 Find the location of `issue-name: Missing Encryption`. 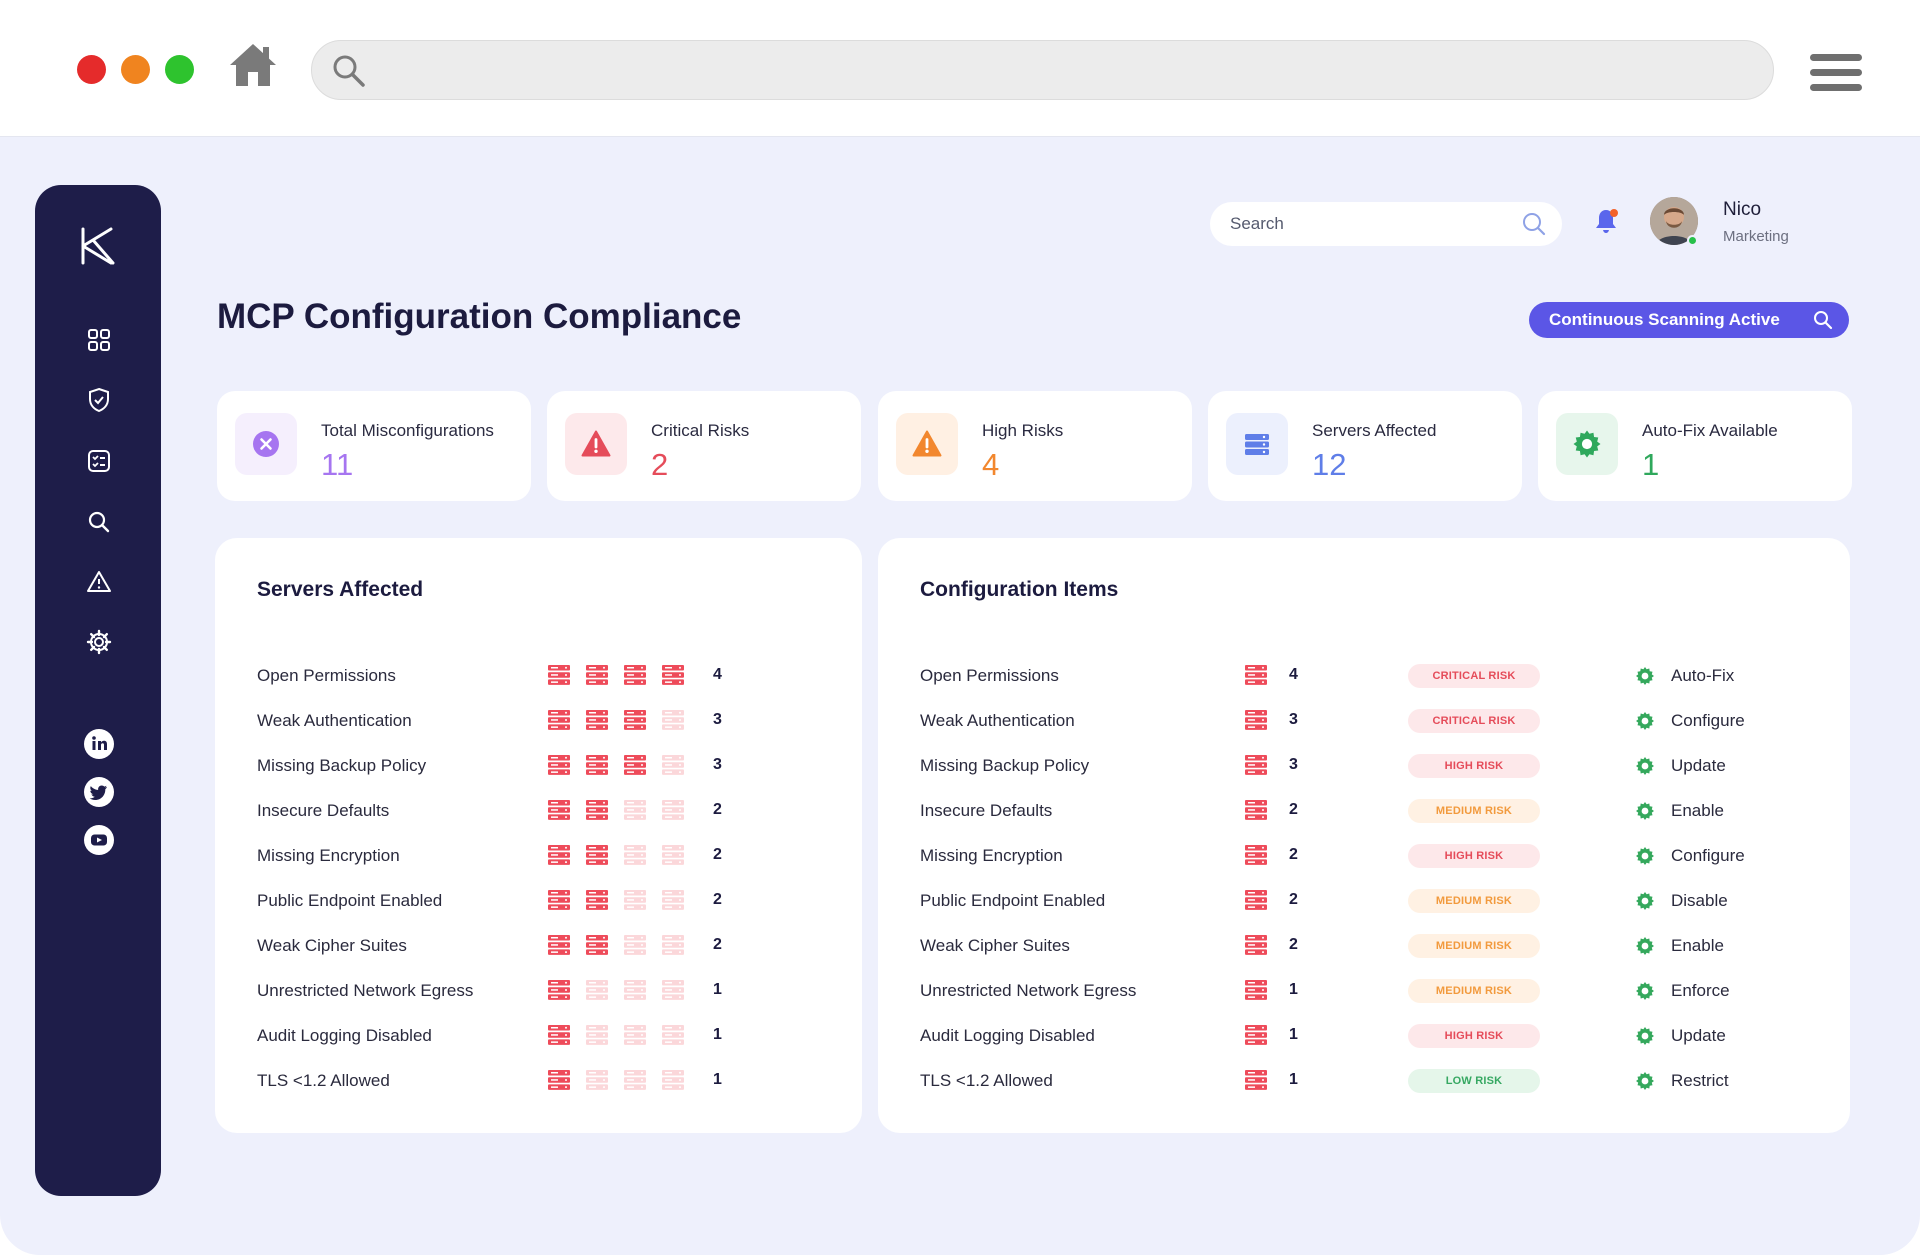

issue-name: Missing Encryption is located at coordinates (328, 855).